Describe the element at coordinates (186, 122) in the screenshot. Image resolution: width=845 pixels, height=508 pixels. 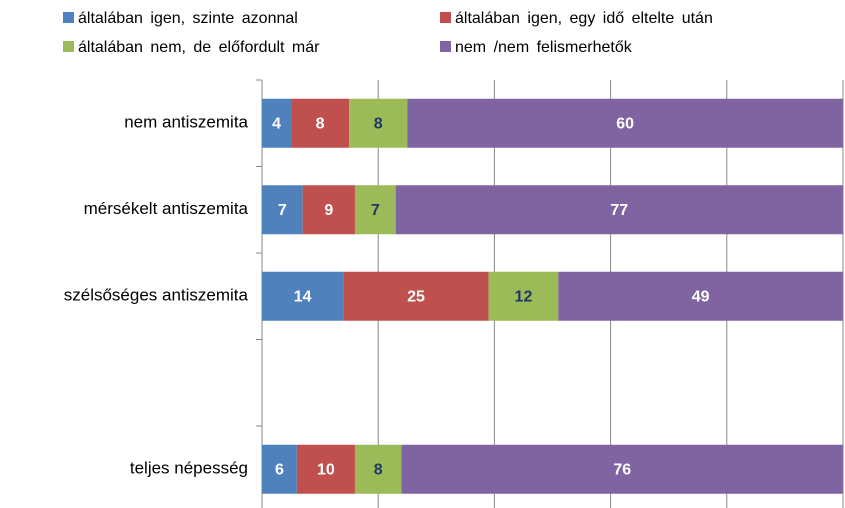
I see `y-tick-label: nem antiszemita` at that location.